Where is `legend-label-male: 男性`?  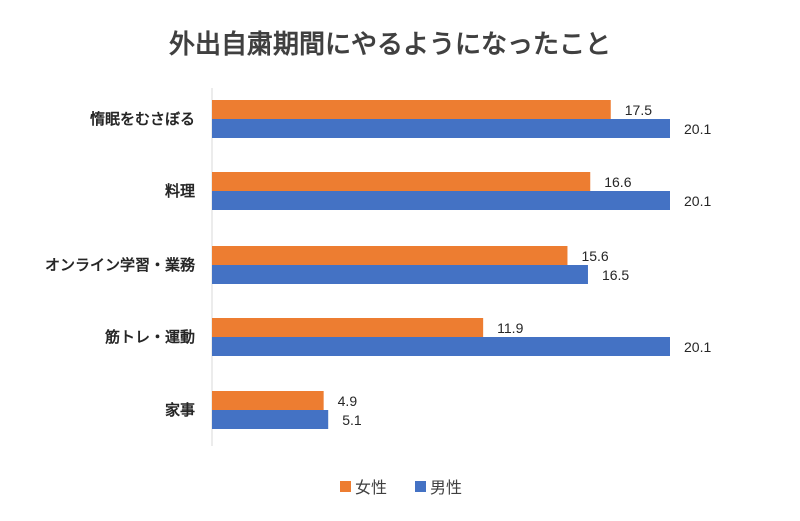
legend-label-male: 男性 is located at coordinates (446, 487).